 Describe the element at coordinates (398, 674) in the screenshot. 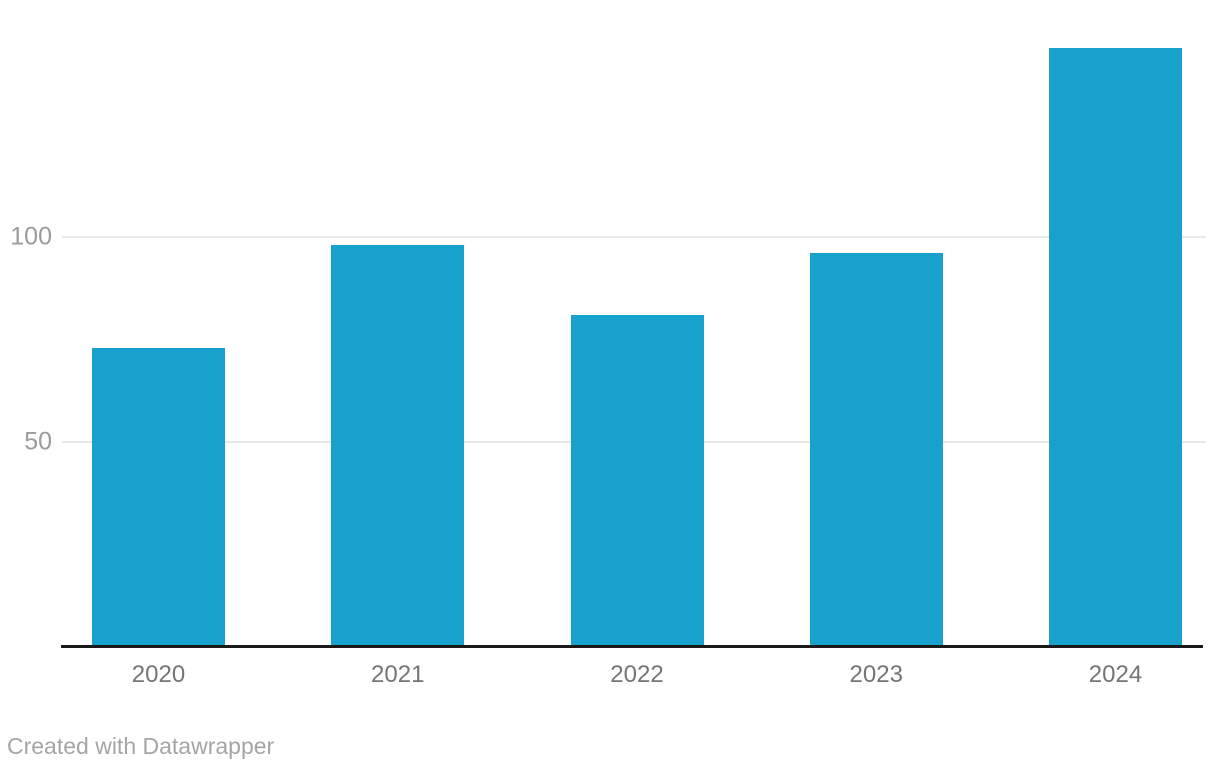

I see `x-tick-label-2021: 2021` at that location.